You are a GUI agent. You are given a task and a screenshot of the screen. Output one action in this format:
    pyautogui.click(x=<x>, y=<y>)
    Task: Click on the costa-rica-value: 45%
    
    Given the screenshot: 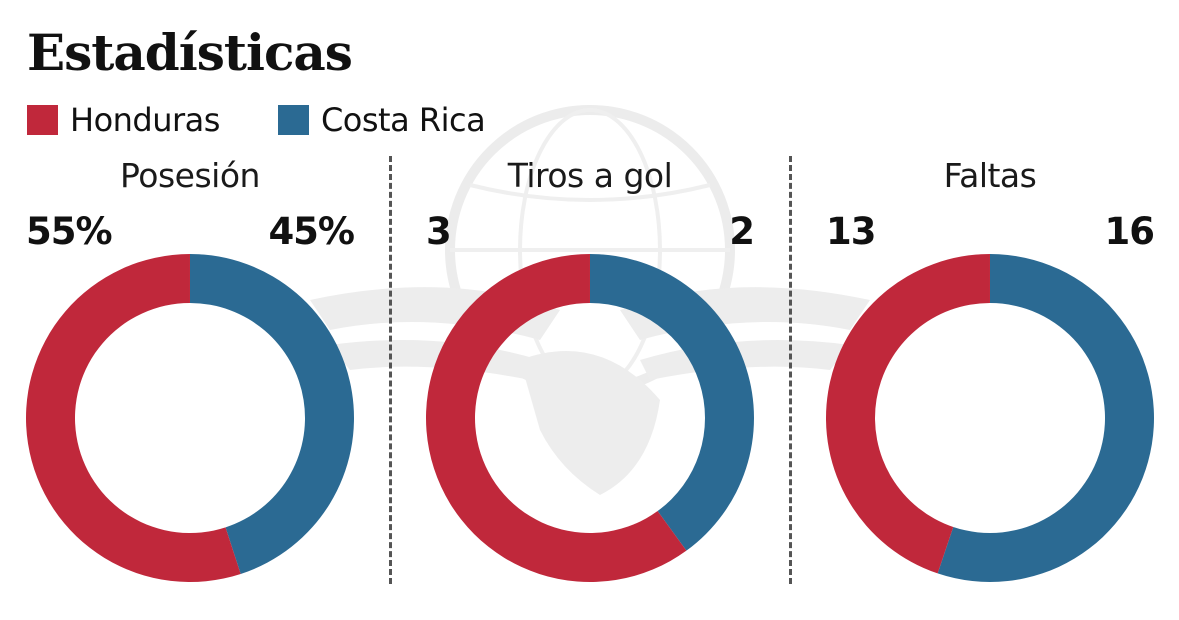 What is the action you would take?
    pyautogui.click(x=311, y=231)
    